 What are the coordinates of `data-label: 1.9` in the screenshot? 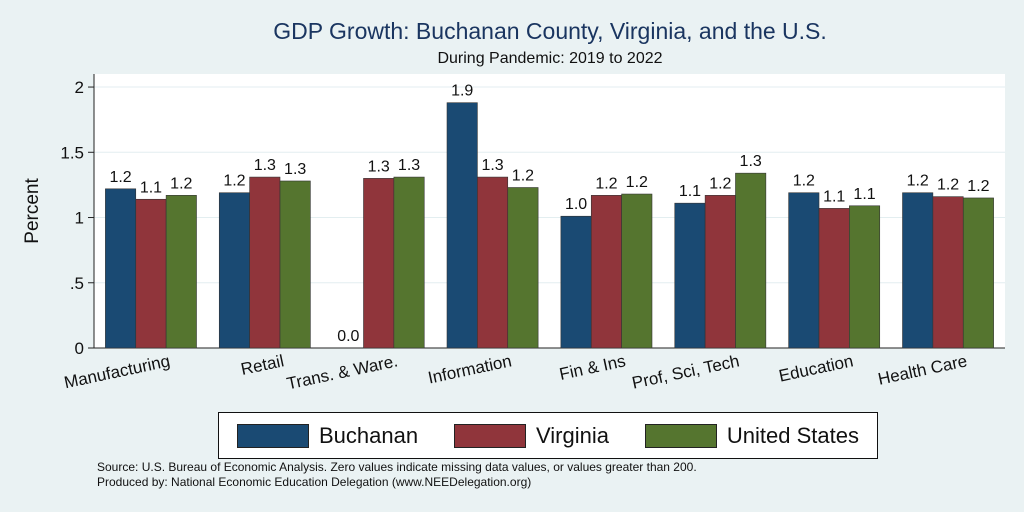 It's located at (462, 91).